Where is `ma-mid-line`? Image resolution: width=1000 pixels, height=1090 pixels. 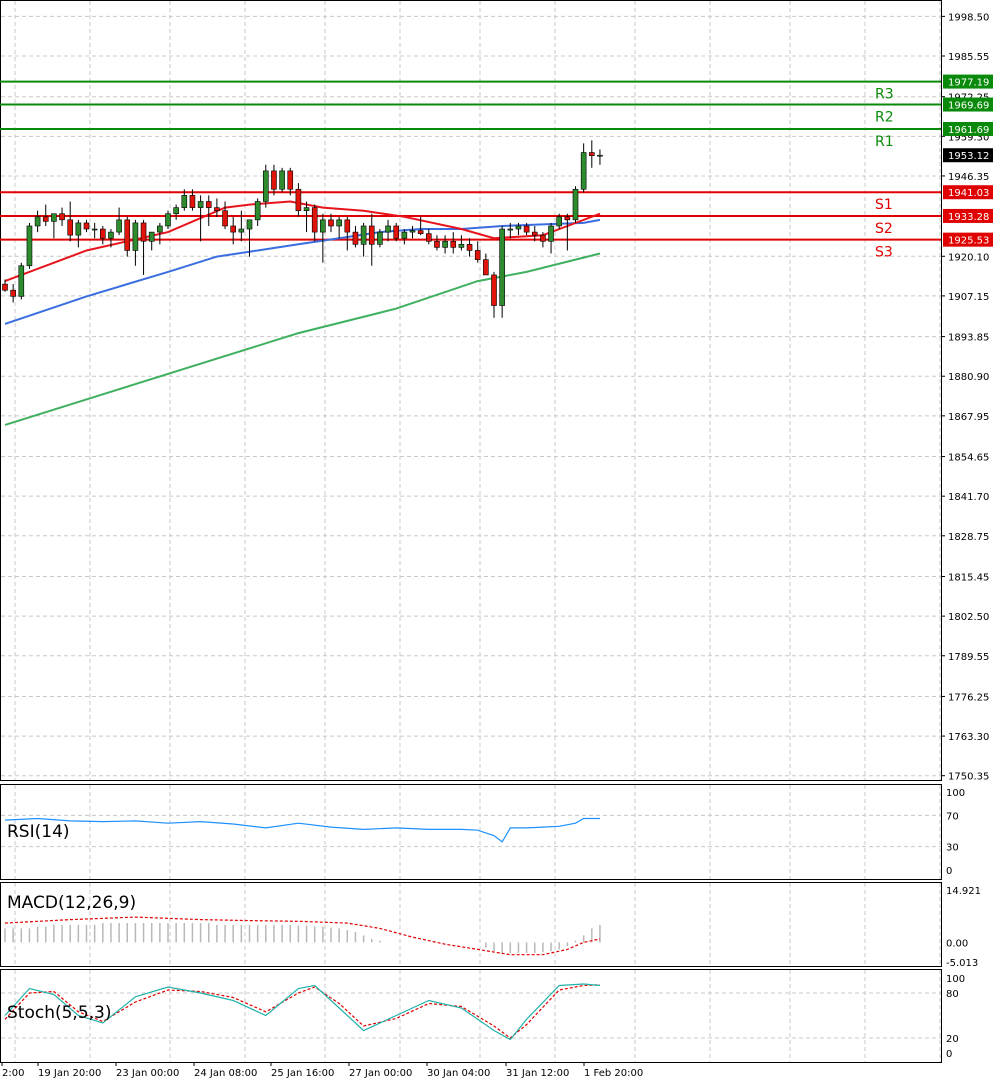 ma-mid-line is located at coordinates (302, 271).